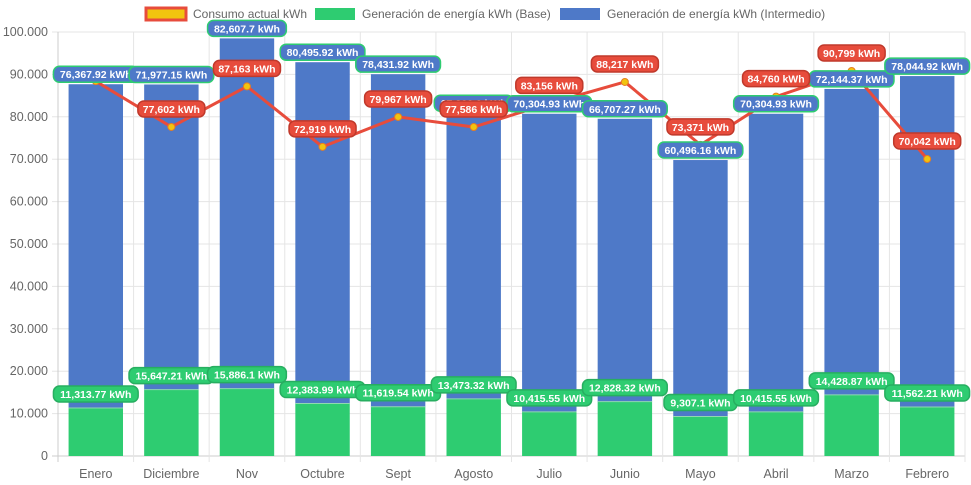  Describe the element at coordinates (398, 65) in the screenshot. I see `label-intermedio-text: 78,431.92 kWh` at that location.